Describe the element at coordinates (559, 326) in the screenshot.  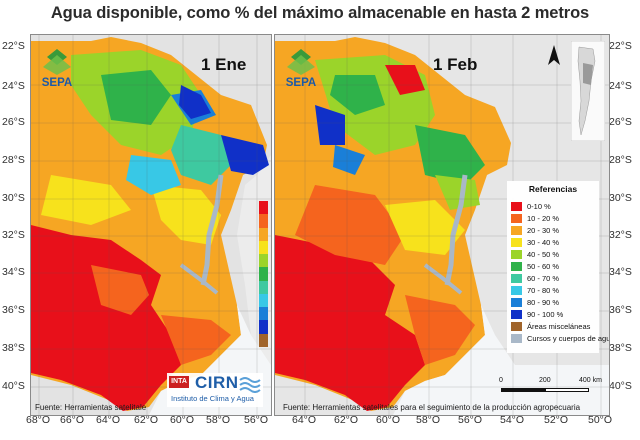
I see `legend-label: Áreas misceláneas` at that location.